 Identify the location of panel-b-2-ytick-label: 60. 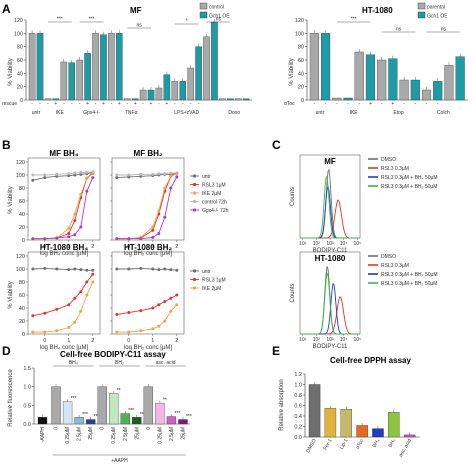
(22, 296).